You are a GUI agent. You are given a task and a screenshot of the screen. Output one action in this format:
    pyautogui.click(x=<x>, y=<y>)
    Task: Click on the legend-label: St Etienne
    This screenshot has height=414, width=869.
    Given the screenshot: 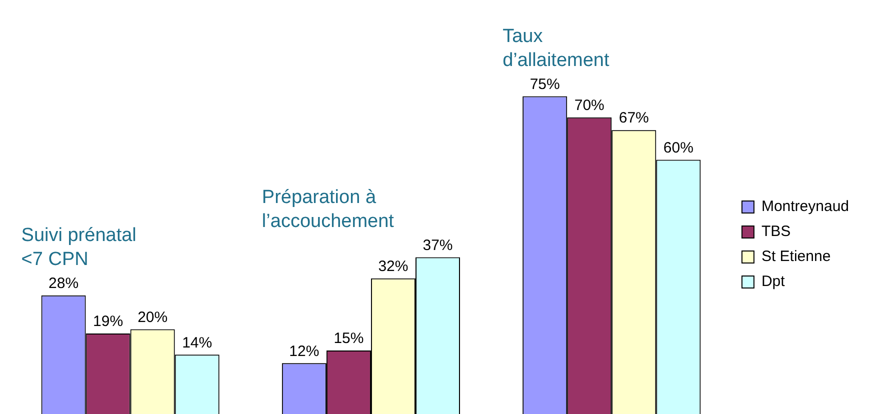 What is the action you would take?
    pyautogui.click(x=796, y=257)
    